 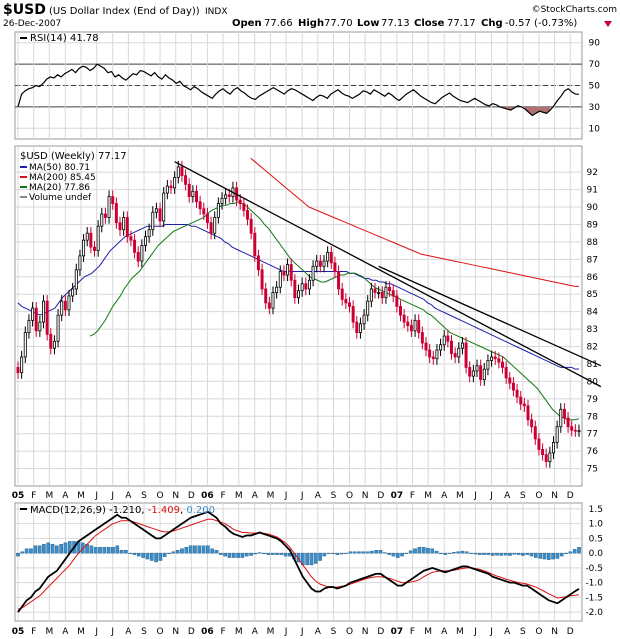 What do you see at coordinates (349, 632) in the screenshot?
I see `macd-x-tick-label: O` at bounding box center [349, 632].